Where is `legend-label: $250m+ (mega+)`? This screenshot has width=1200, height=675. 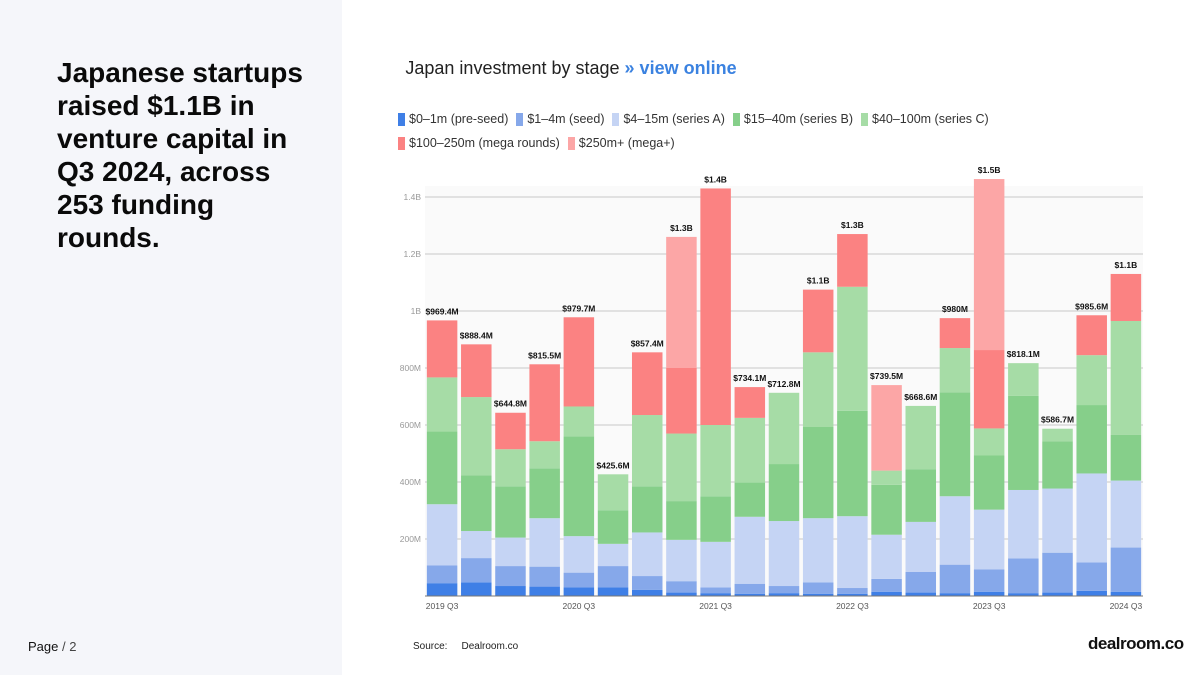 legend-label: $250m+ (mega+) is located at coordinates (626, 143).